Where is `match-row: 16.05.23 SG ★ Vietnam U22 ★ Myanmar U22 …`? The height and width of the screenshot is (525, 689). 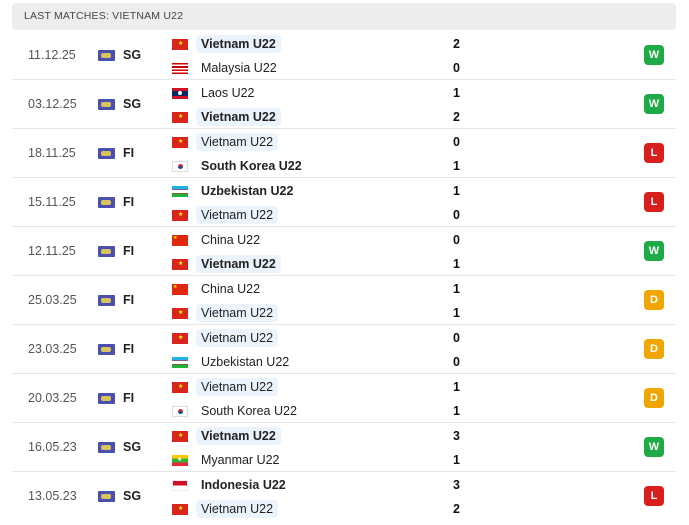 match-row: 16.05.23 SG ★ Vietnam U22 ★ Myanmar U22 … is located at coordinates (344, 447).